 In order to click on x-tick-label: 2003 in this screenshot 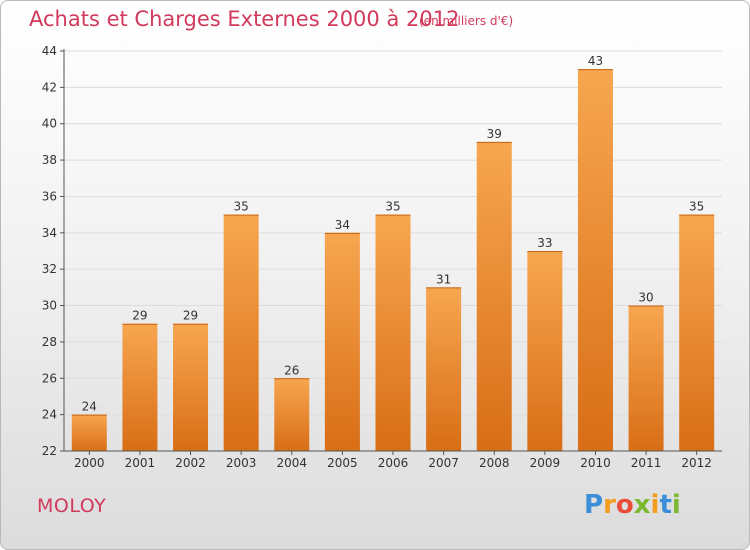, I will do `click(241, 463)`.